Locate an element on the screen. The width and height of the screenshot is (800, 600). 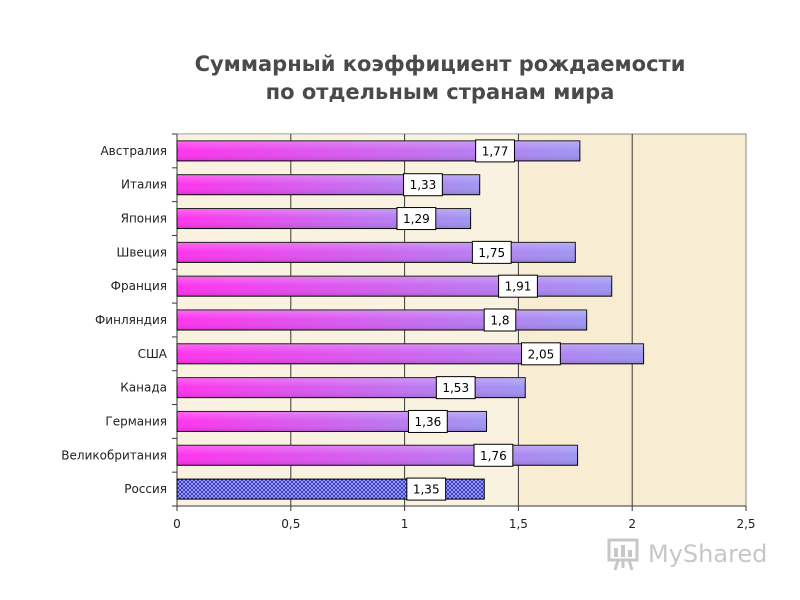
data-label: 2,05 is located at coordinates (541, 354).